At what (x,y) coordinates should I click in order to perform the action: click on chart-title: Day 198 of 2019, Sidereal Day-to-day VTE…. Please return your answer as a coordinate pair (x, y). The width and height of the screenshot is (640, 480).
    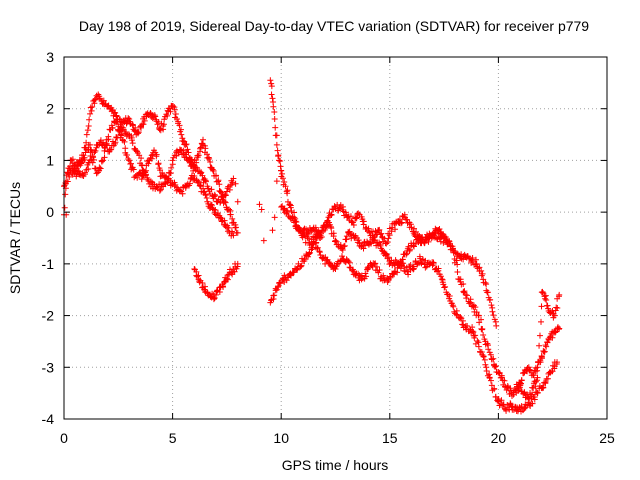
    Looking at the image, I should click on (334, 26).